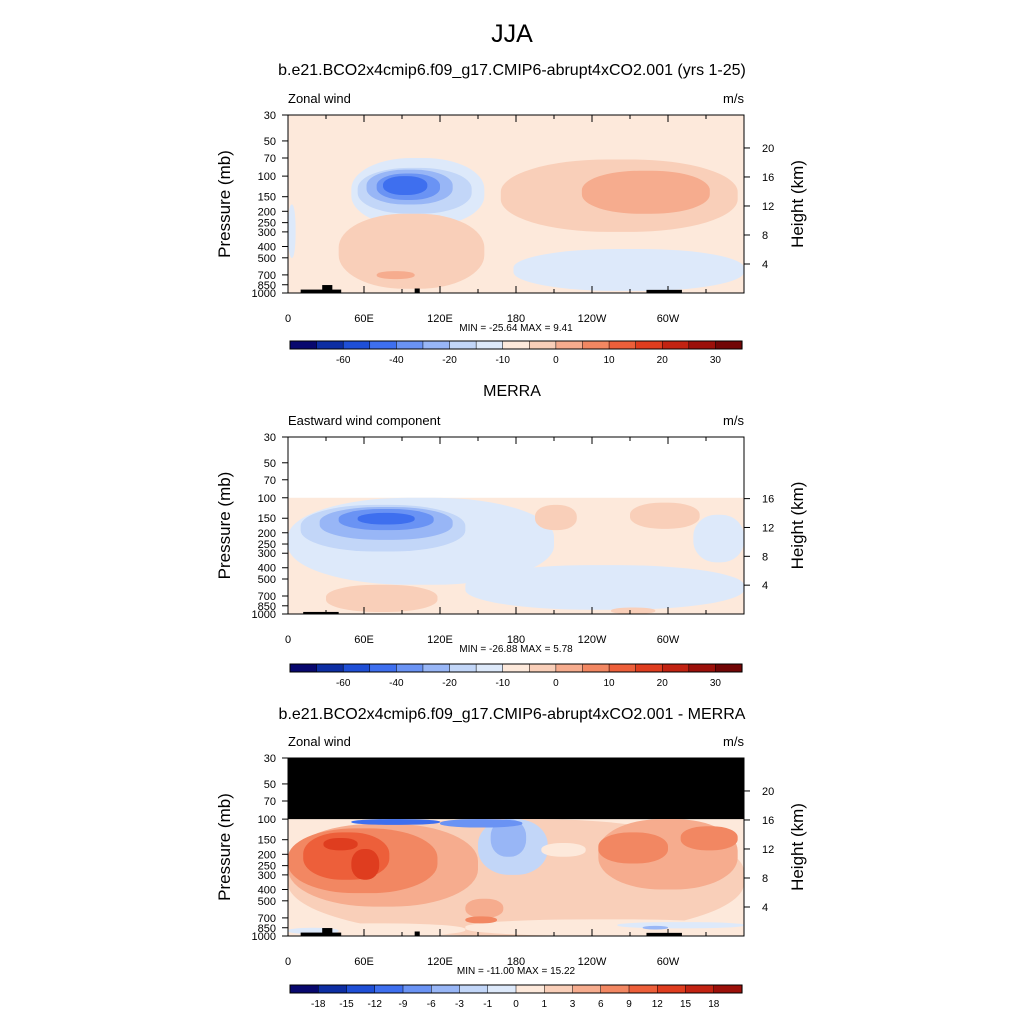 Image resolution: width=1024 pixels, height=1024 pixels. Describe the element at coordinates (264, 937) in the screenshot. I see `pressure-tick-label: 1000` at that location.